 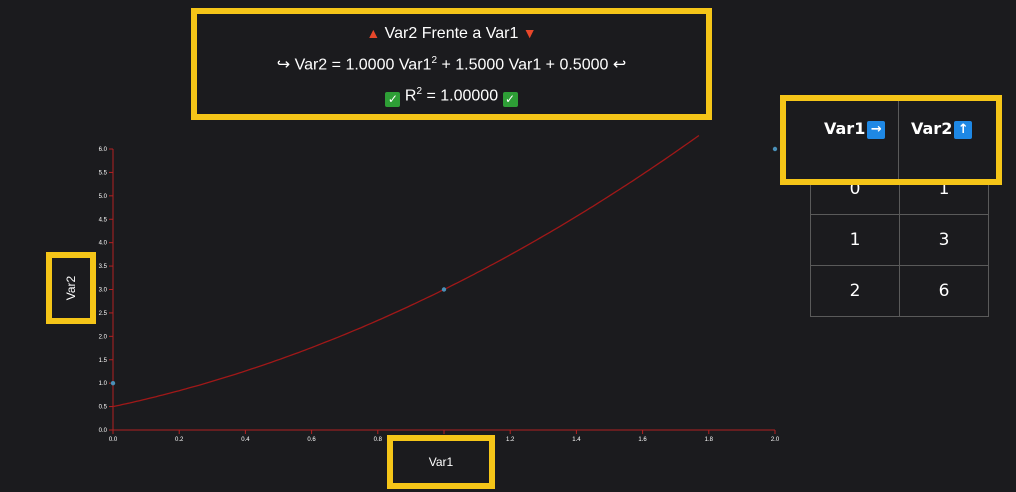 I want to click on y-axis-label-box: Var2, so click(x=71, y=288).